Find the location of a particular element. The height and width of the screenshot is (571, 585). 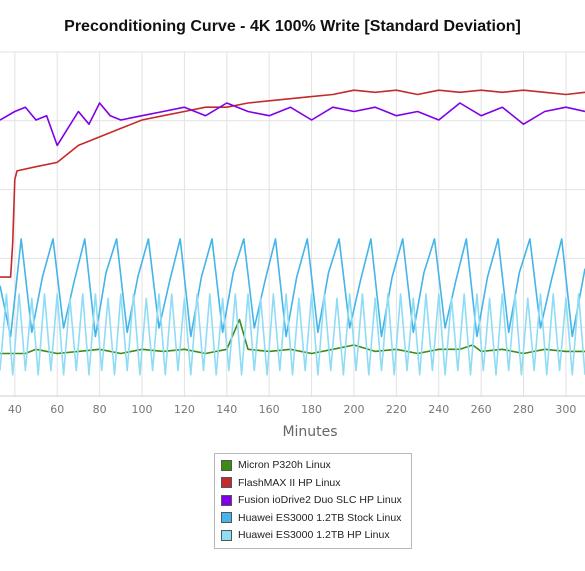

legend-label: FlashMAX II HP Linux is located at coordinates (289, 482).